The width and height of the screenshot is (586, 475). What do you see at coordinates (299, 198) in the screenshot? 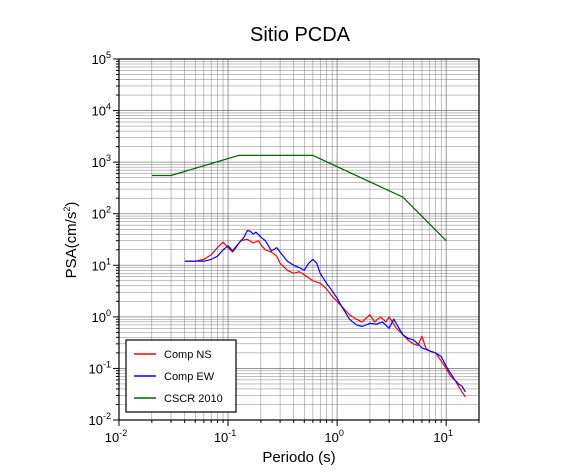
I see `series-line-cscr-2010` at bounding box center [299, 198].